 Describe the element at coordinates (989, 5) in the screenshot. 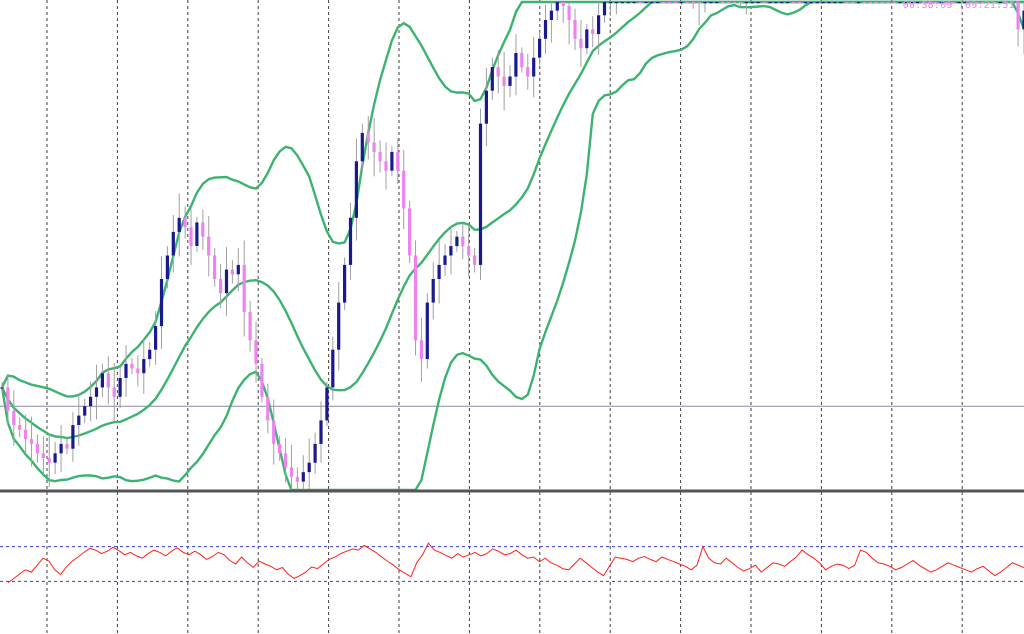

I see `local-time: [09:21:51]` at that location.